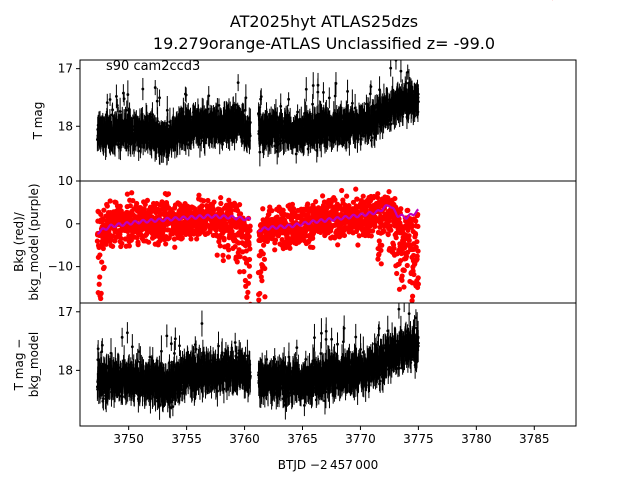 This screenshot has height=480, width=640. Describe the element at coordinates (69, 224) in the screenshot. I see `y-tick-label: 0` at that location.